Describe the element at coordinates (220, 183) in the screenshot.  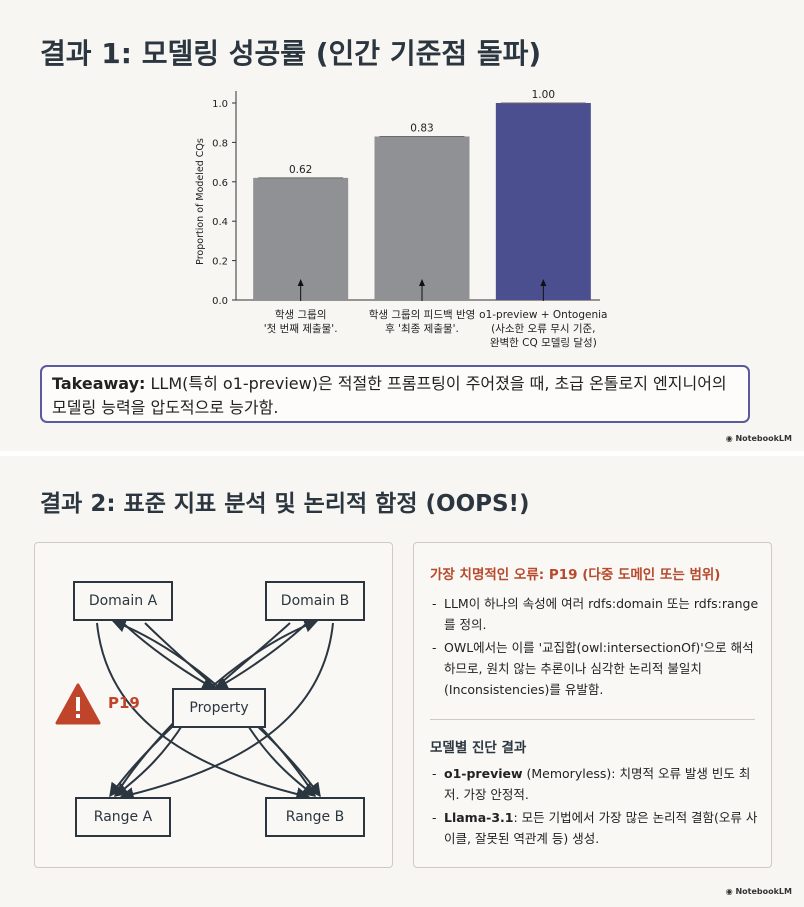
I see `y-tick-label: 0.6` at that location.